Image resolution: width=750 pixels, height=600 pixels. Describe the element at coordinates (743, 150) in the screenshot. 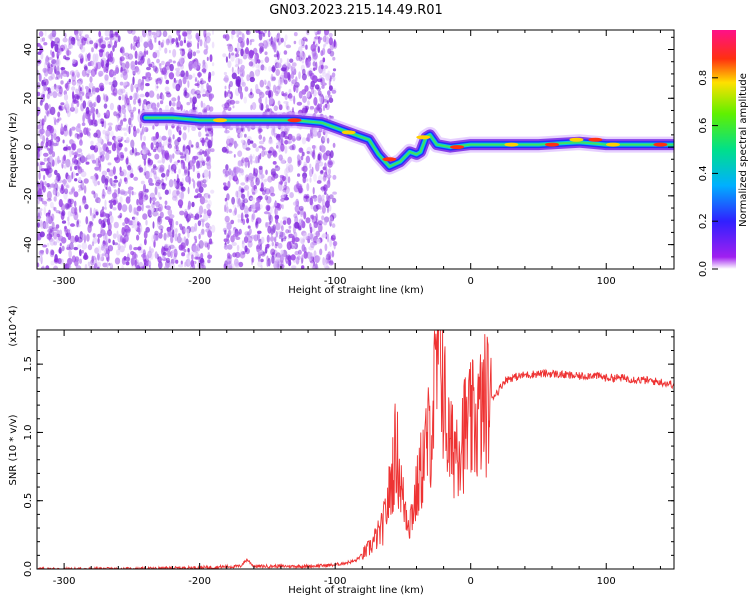

I see `colorbar-label: Normalized spectral amplitude` at that location.